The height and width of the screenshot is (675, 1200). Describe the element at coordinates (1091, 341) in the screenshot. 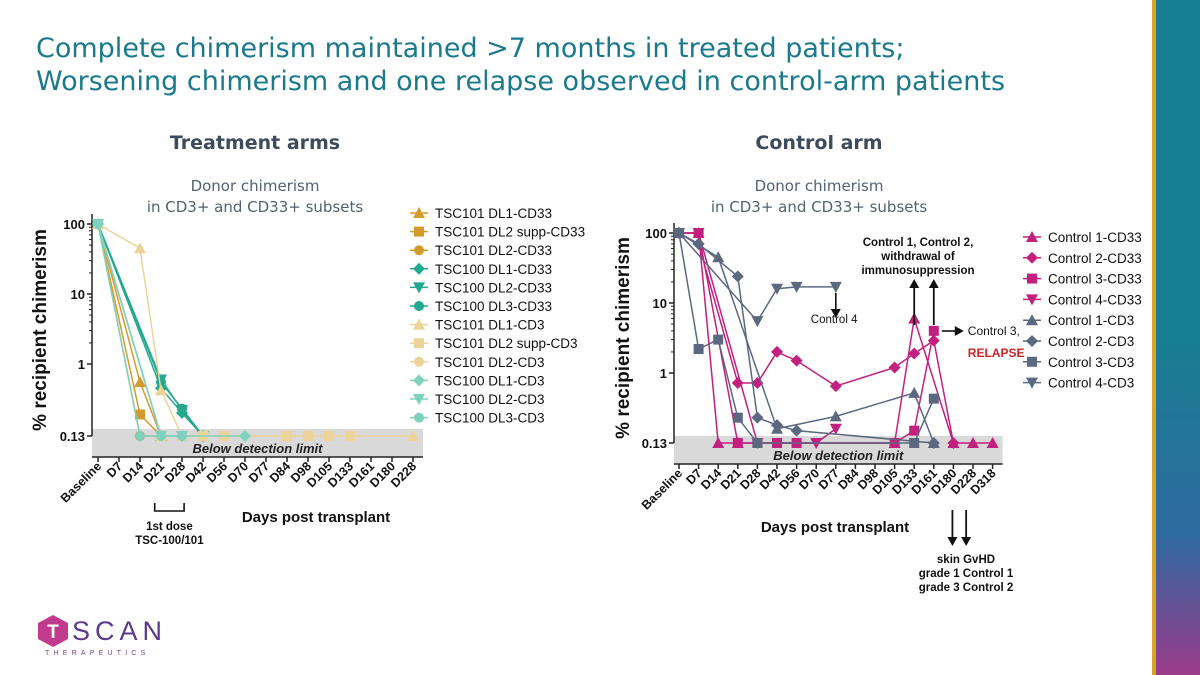

I see `right-legend-label: Control 2-CD3` at that location.